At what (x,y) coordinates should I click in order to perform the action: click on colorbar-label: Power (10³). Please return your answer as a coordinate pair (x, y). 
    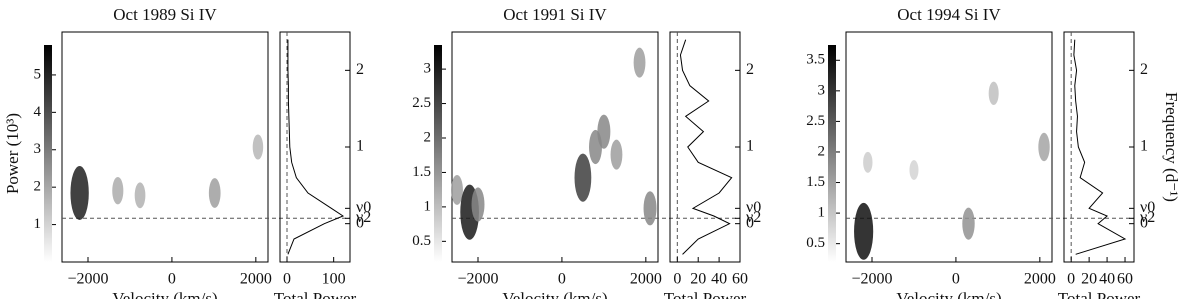
    Looking at the image, I should click on (12, 153).